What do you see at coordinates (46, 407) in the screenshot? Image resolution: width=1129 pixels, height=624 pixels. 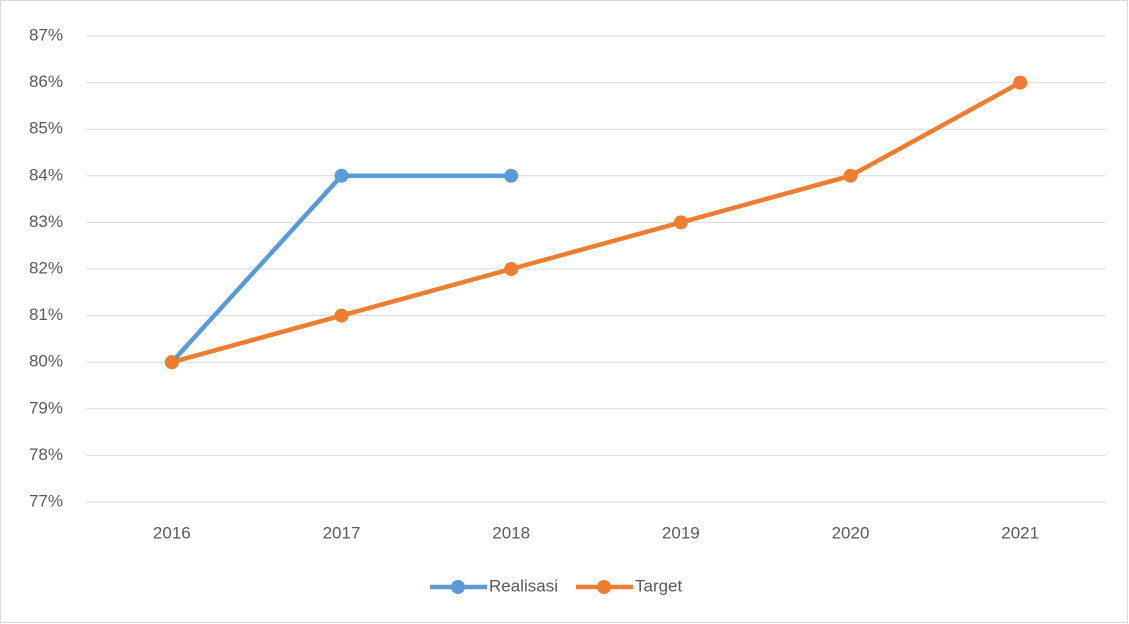 I see `y-tick-label: 79%` at bounding box center [46, 407].